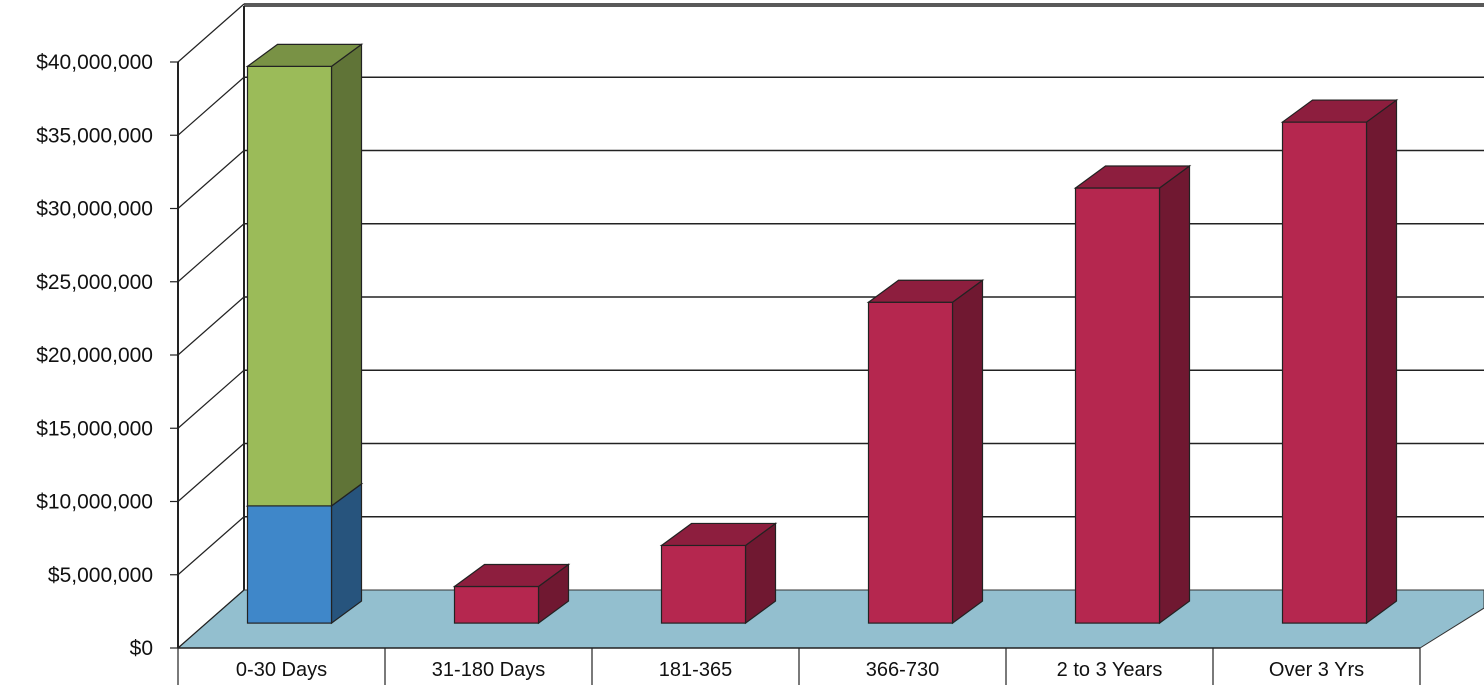  I want to click on y-tick-label: $40,000,000, so click(94, 62).